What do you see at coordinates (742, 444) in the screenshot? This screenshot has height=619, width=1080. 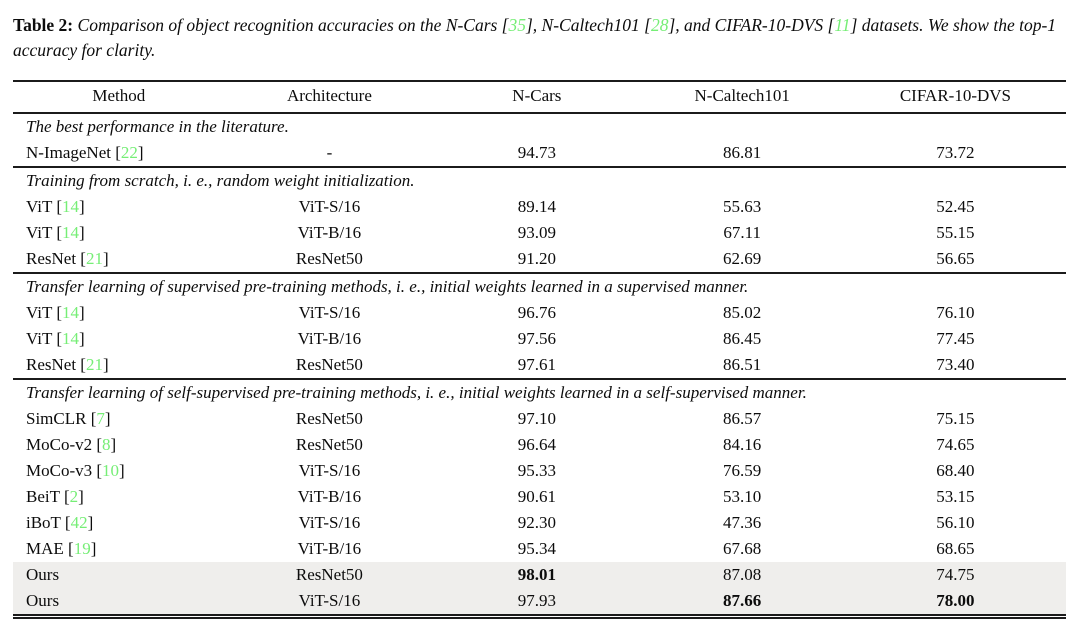 I see `value-cell: 84.16` at bounding box center [742, 444].